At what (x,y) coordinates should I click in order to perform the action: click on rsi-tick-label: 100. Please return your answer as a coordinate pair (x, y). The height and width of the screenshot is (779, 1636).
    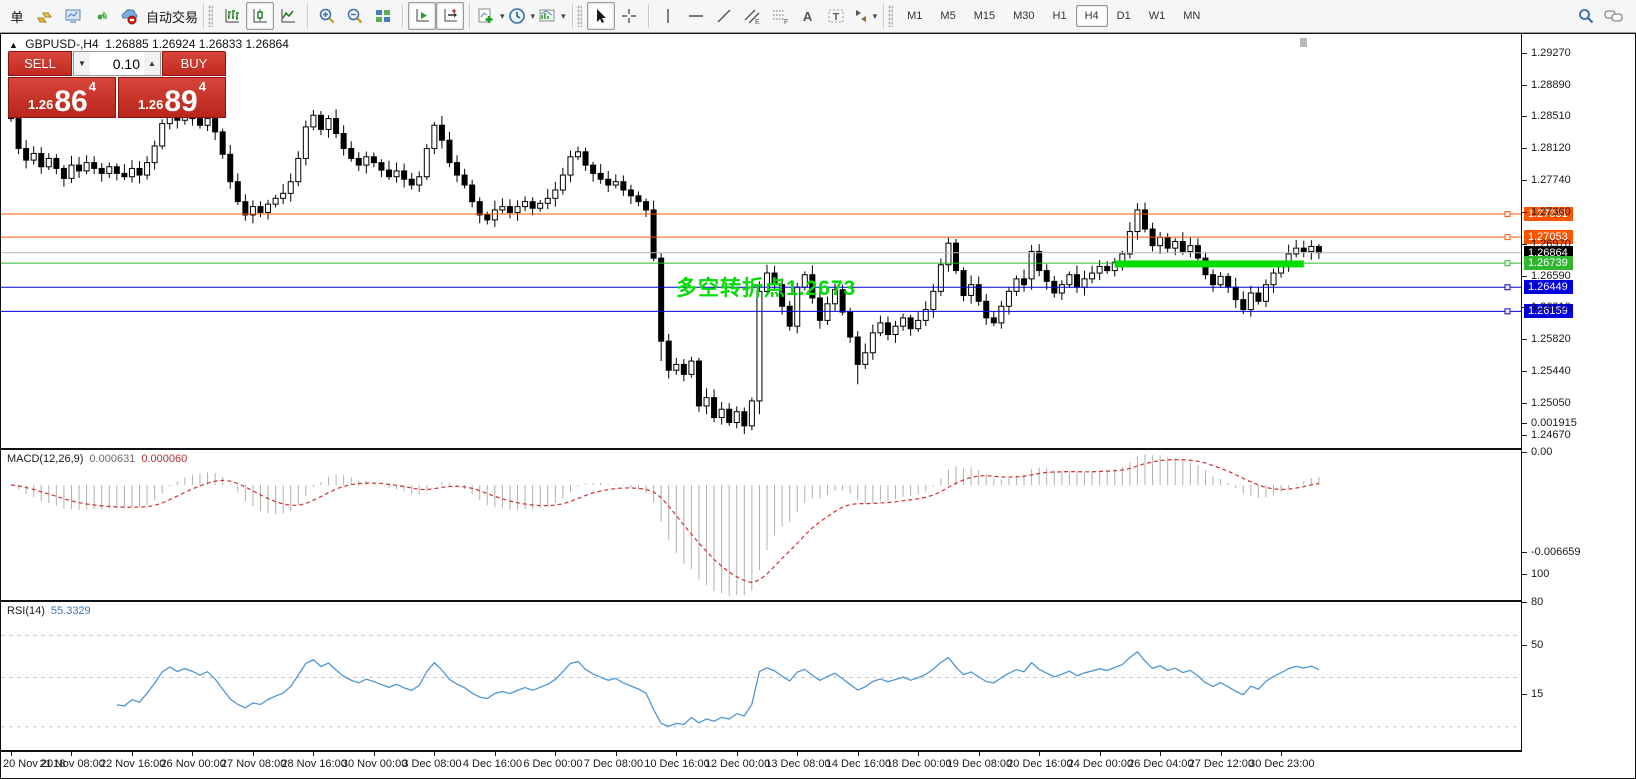
    Looking at the image, I should click on (1540, 574).